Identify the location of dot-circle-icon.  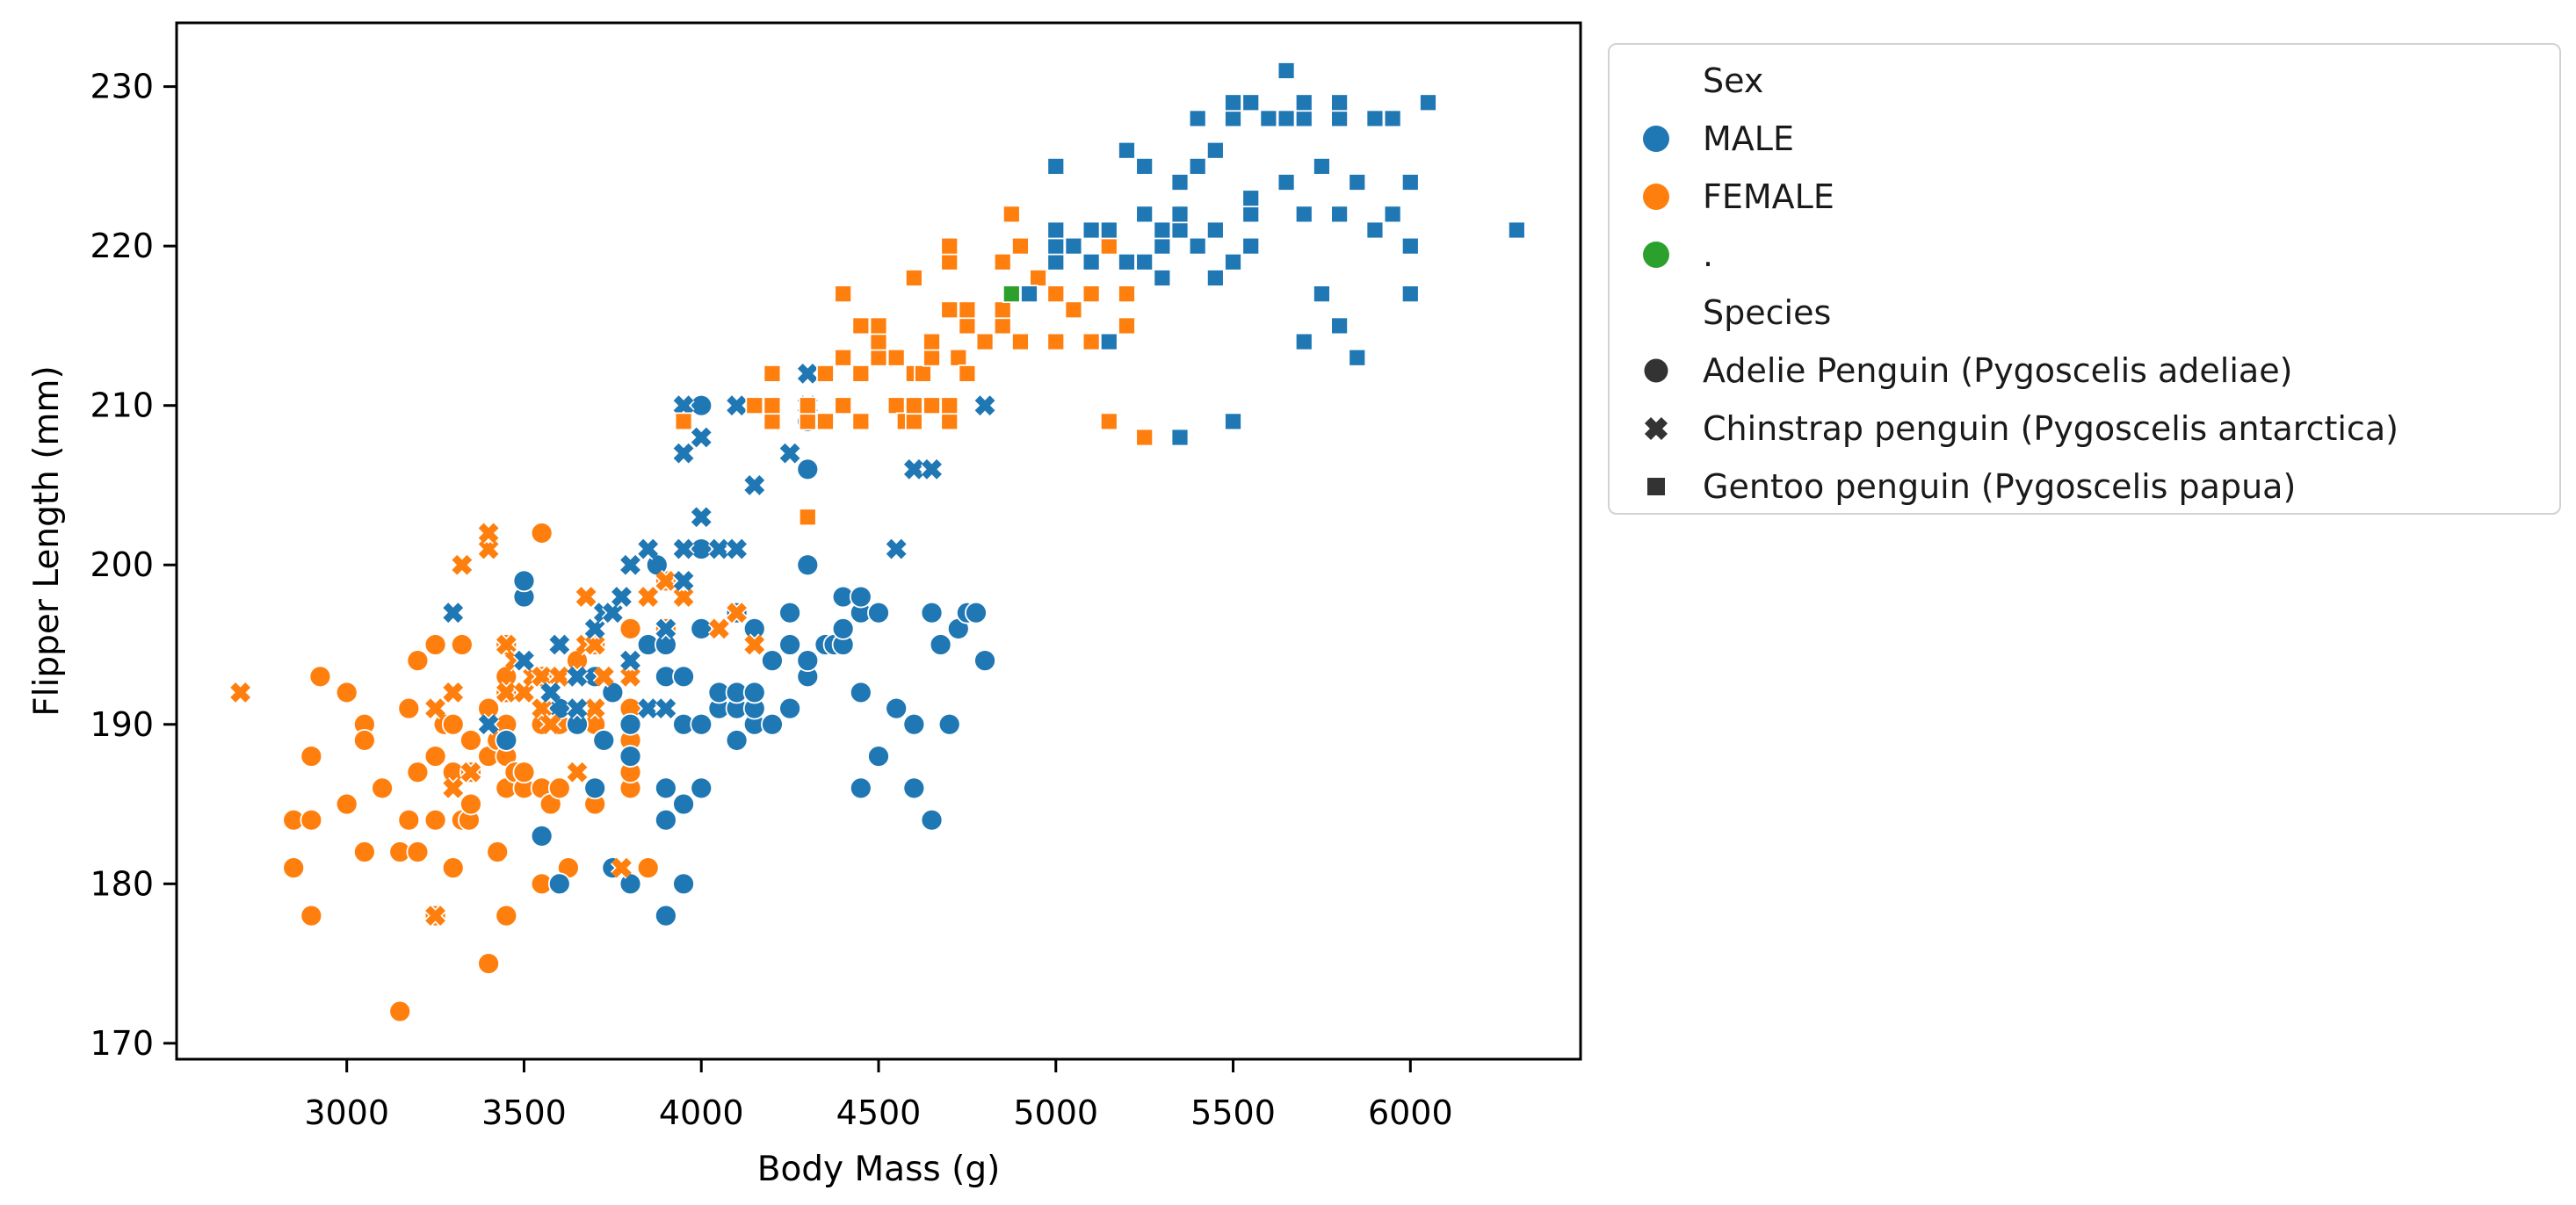
(1656, 255).